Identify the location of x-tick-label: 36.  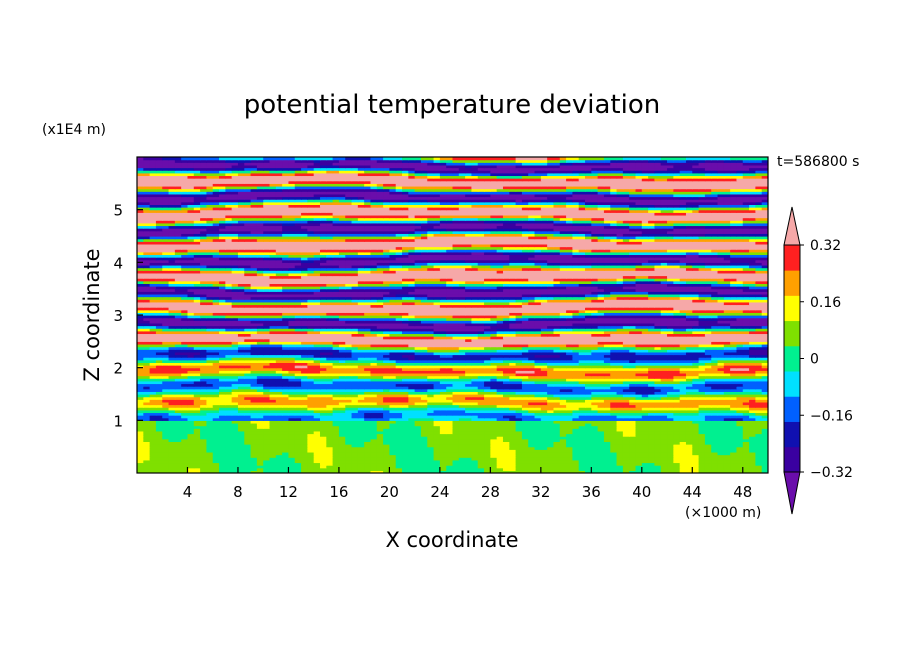
(591, 492).